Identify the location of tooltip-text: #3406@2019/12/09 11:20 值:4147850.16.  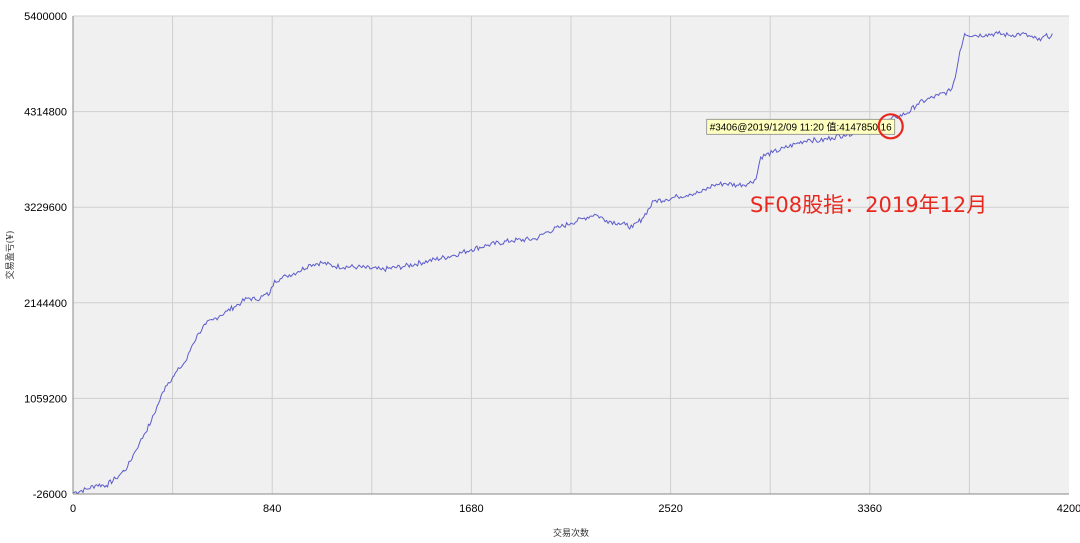
(801, 126).